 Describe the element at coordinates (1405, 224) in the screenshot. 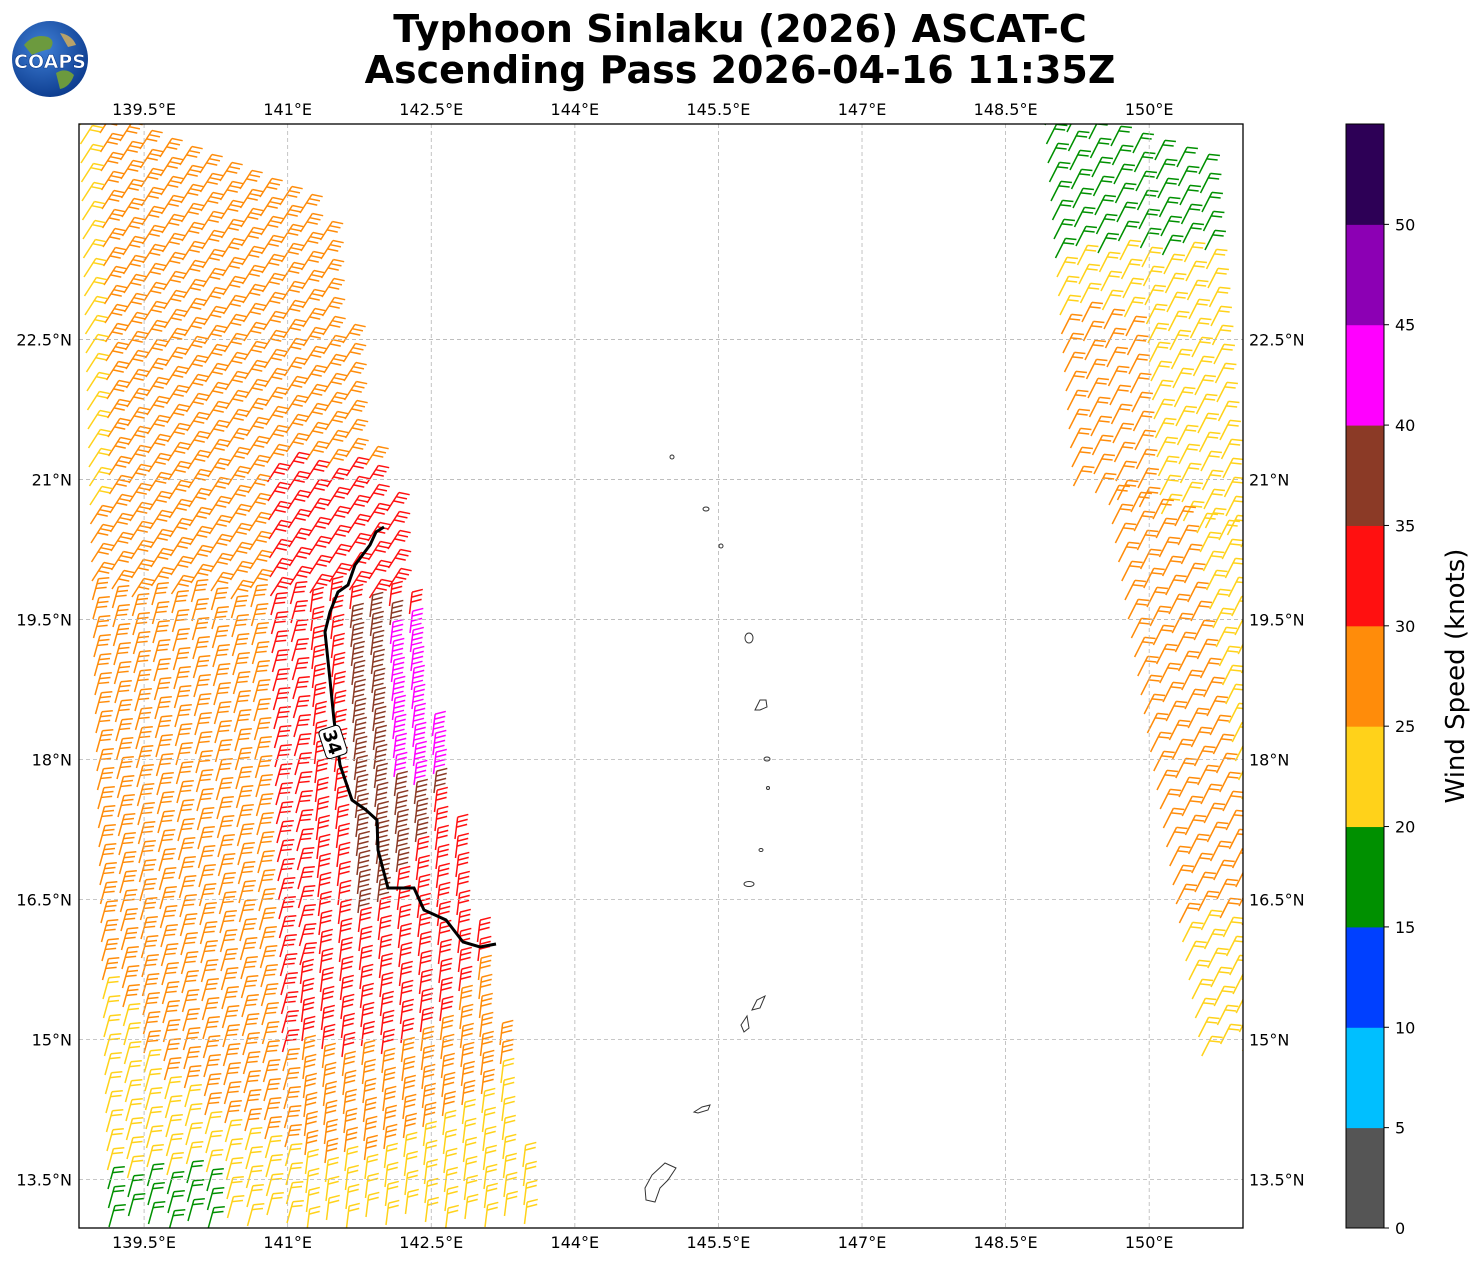

I see `colorbar-tick-label: 50` at that location.